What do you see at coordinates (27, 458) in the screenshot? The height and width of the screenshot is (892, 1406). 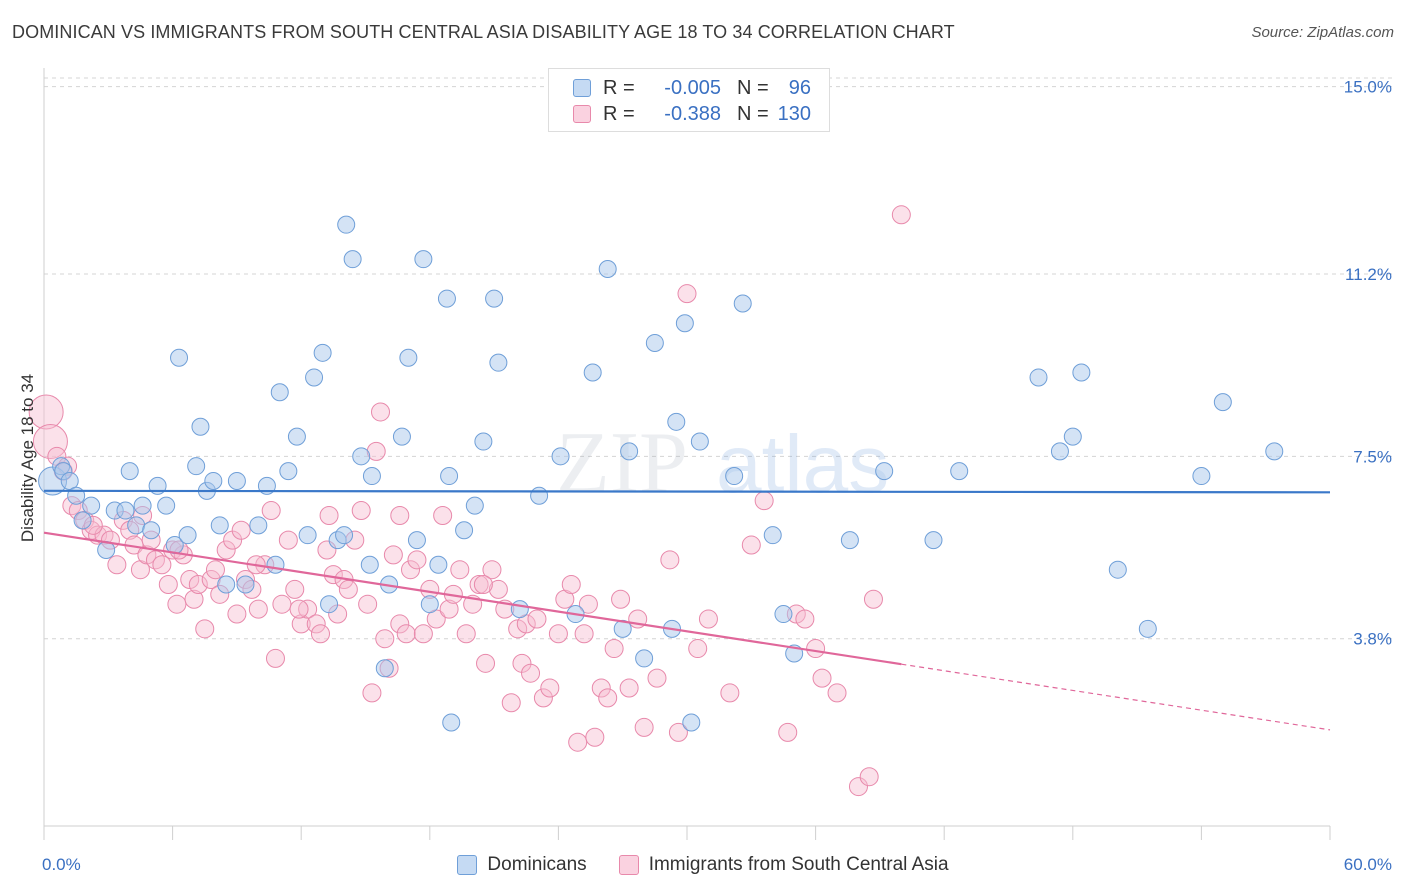 I see `y-axis-label: Disability Age 18 to 34` at bounding box center [27, 458].